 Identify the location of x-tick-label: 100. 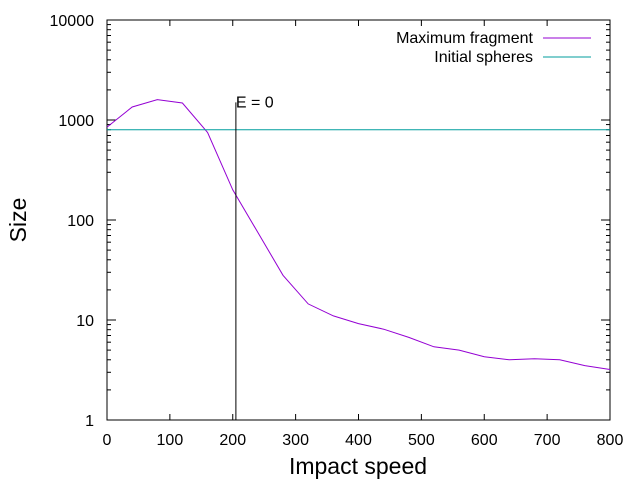
(170, 440).